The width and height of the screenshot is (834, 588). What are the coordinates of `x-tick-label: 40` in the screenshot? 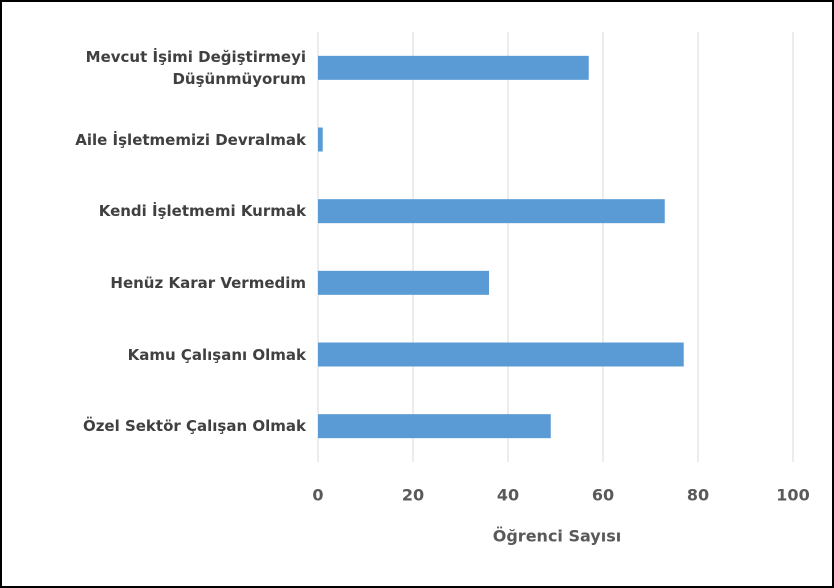 It's located at (508, 495).